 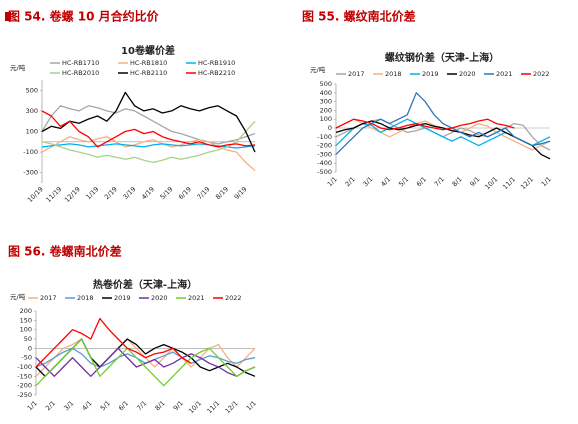 I want to click on chart-title: 10卷螺价差, so click(x=148, y=50).